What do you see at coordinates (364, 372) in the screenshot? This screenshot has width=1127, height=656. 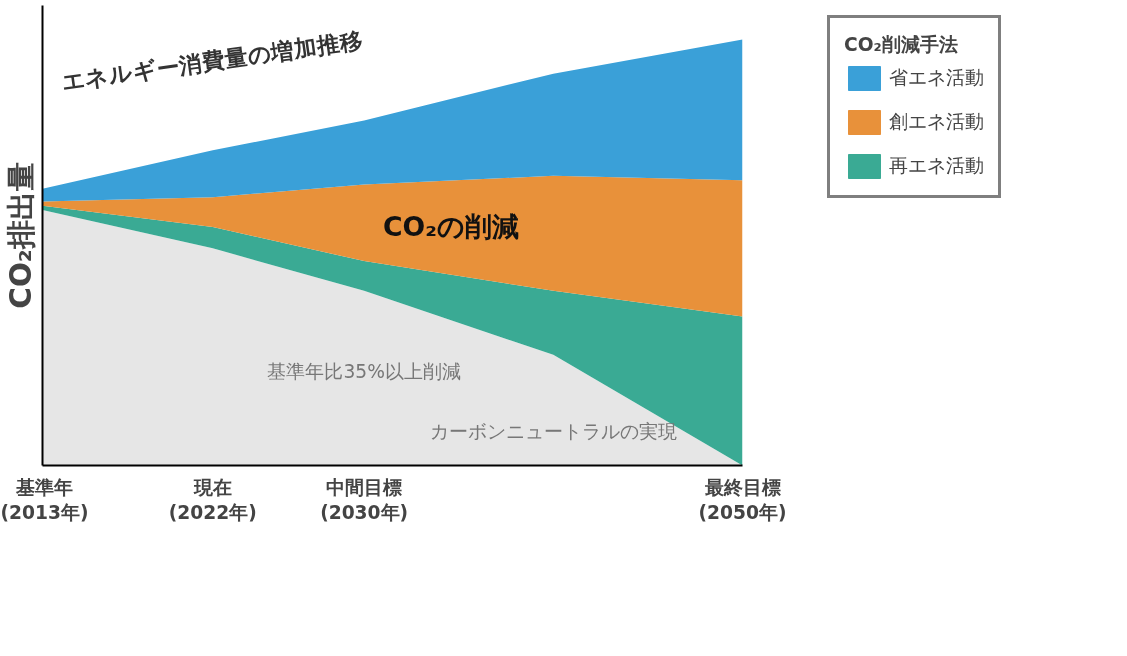 I see `annotation: 基準年比35%以上削減` at bounding box center [364, 372].